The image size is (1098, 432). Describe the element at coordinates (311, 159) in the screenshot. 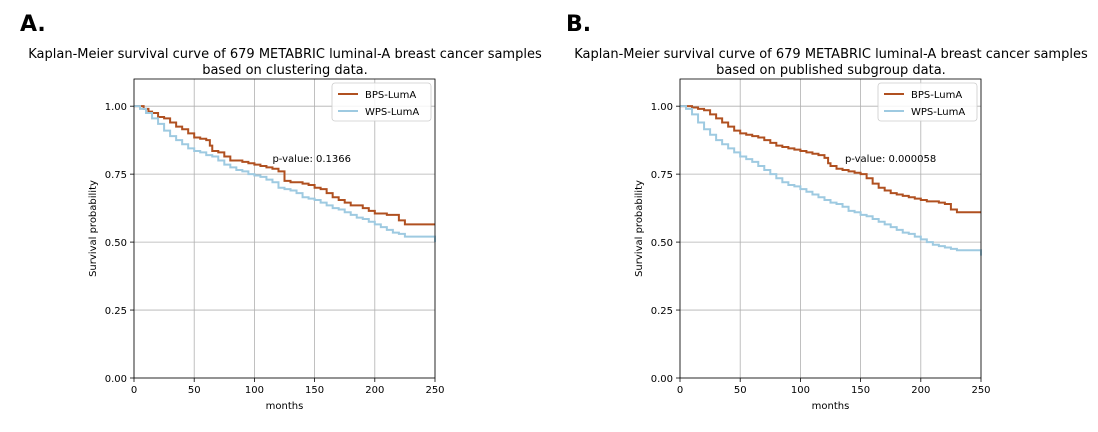

I see `p-value-annotation: p-value: 0.1366` at that location.